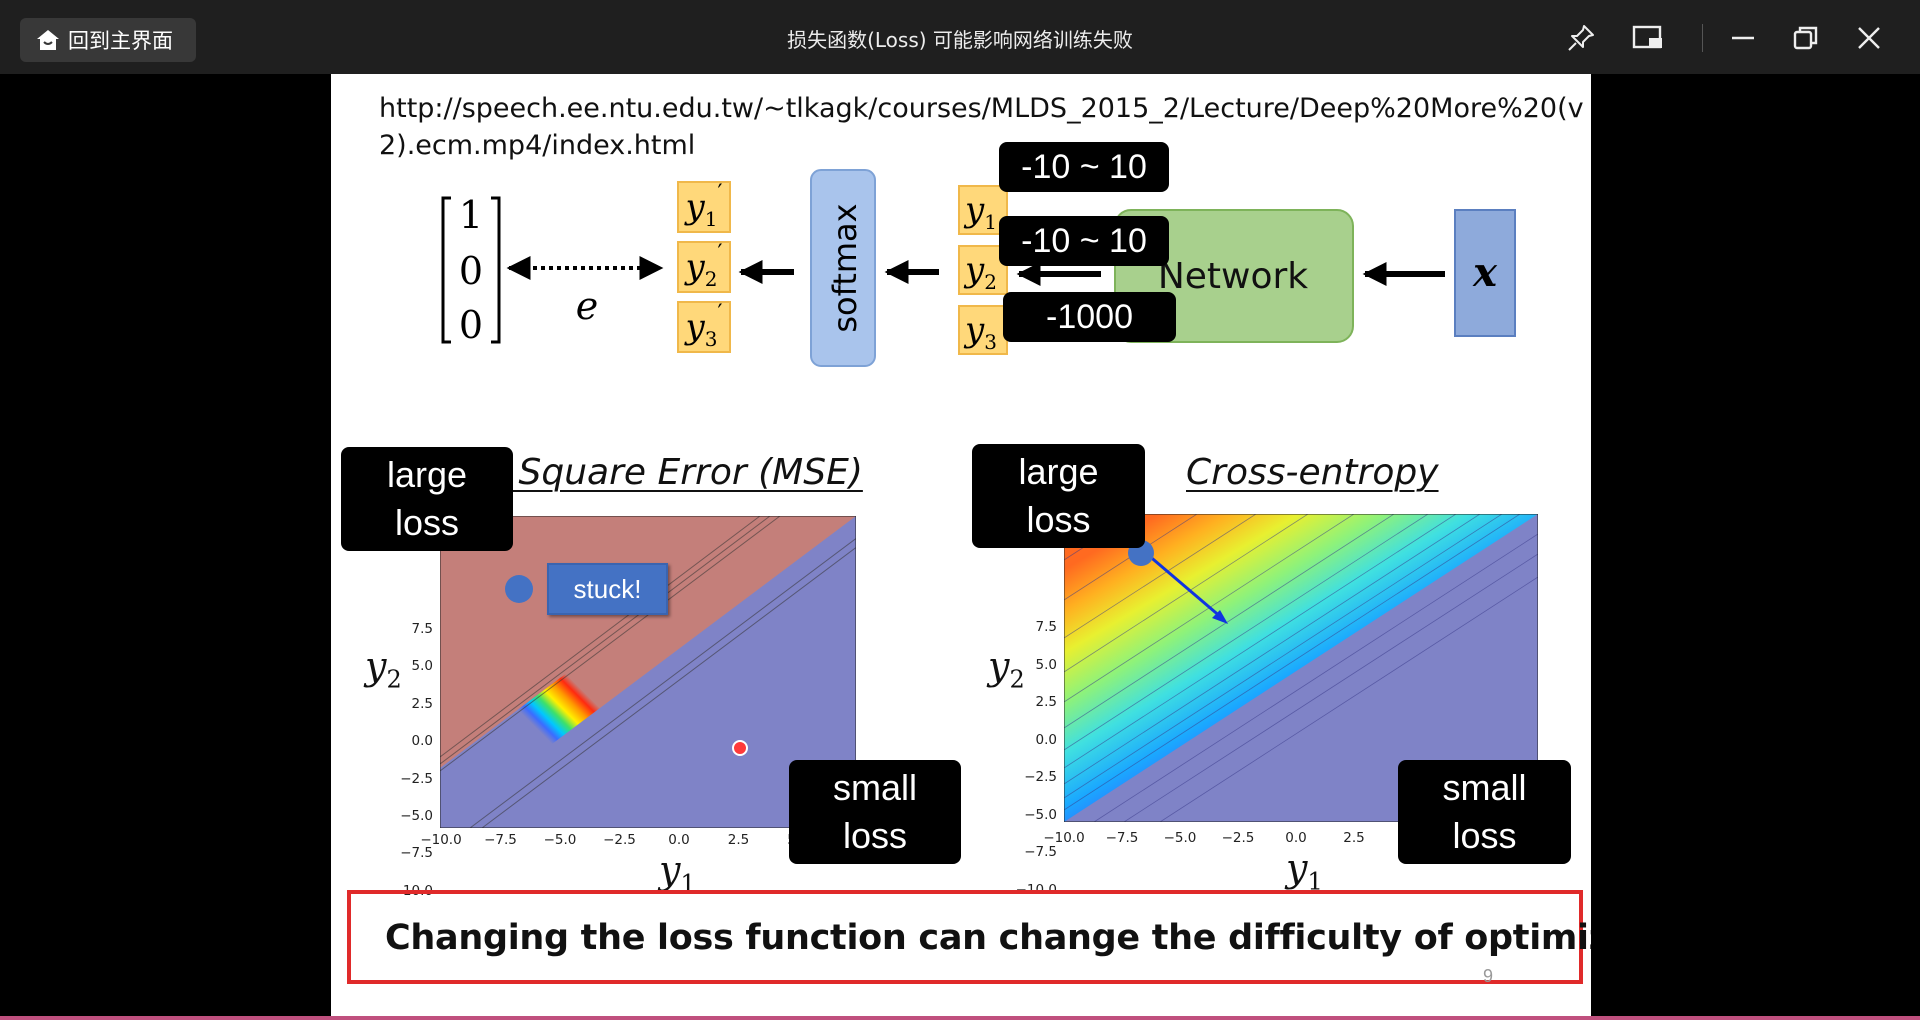  What do you see at coordinates (376, 666) in the screenshot?
I see `mse-y-axis-text: y` at bounding box center [376, 666].